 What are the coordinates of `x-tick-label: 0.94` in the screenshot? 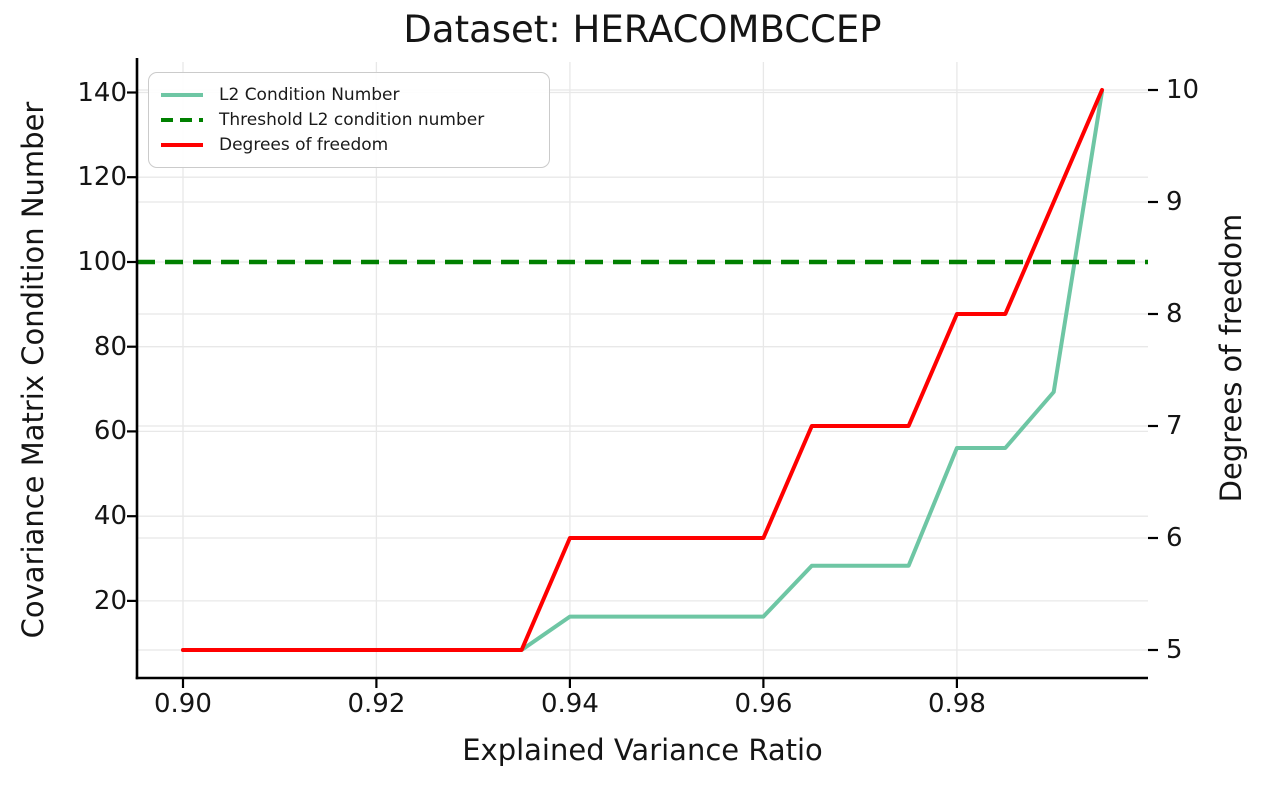 It's located at (569, 704).